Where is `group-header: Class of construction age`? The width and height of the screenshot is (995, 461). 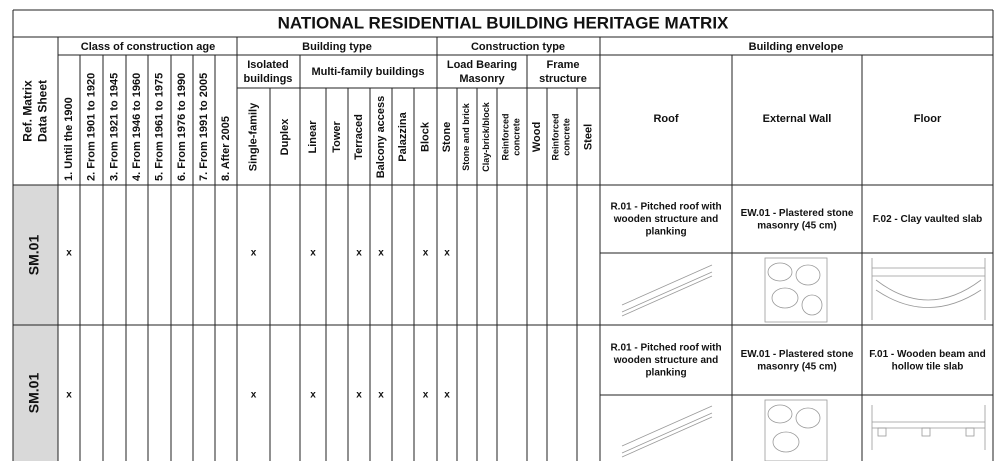
group-header: Class of construction age is located at coordinates (148, 47).